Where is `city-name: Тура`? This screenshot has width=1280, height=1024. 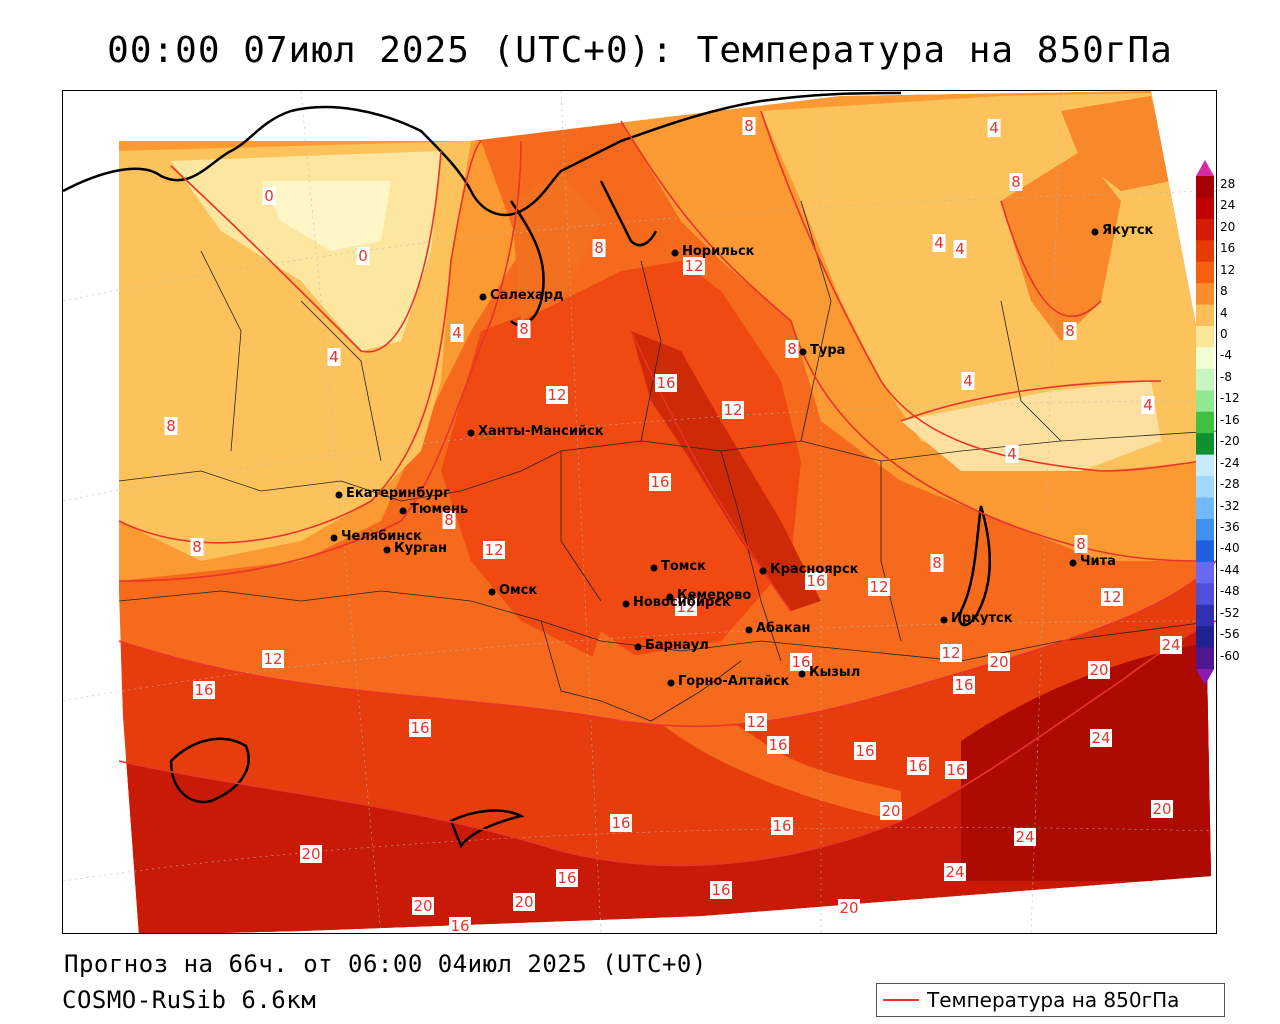 city-name: Тура is located at coordinates (827, 350).